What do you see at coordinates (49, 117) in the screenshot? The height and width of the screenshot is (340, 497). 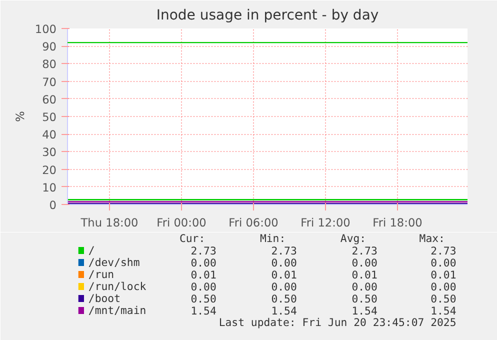 I see `y-tick-label: 50` at bounding box center [49, 117].